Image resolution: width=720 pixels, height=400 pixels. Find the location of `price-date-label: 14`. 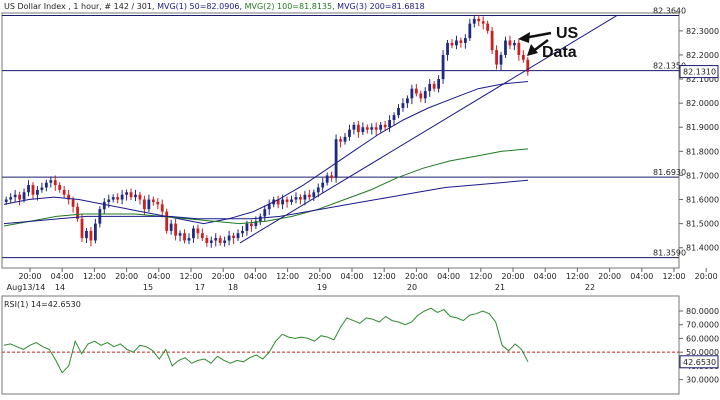

price-date-label: 14 is located at coordinates (60, 287).